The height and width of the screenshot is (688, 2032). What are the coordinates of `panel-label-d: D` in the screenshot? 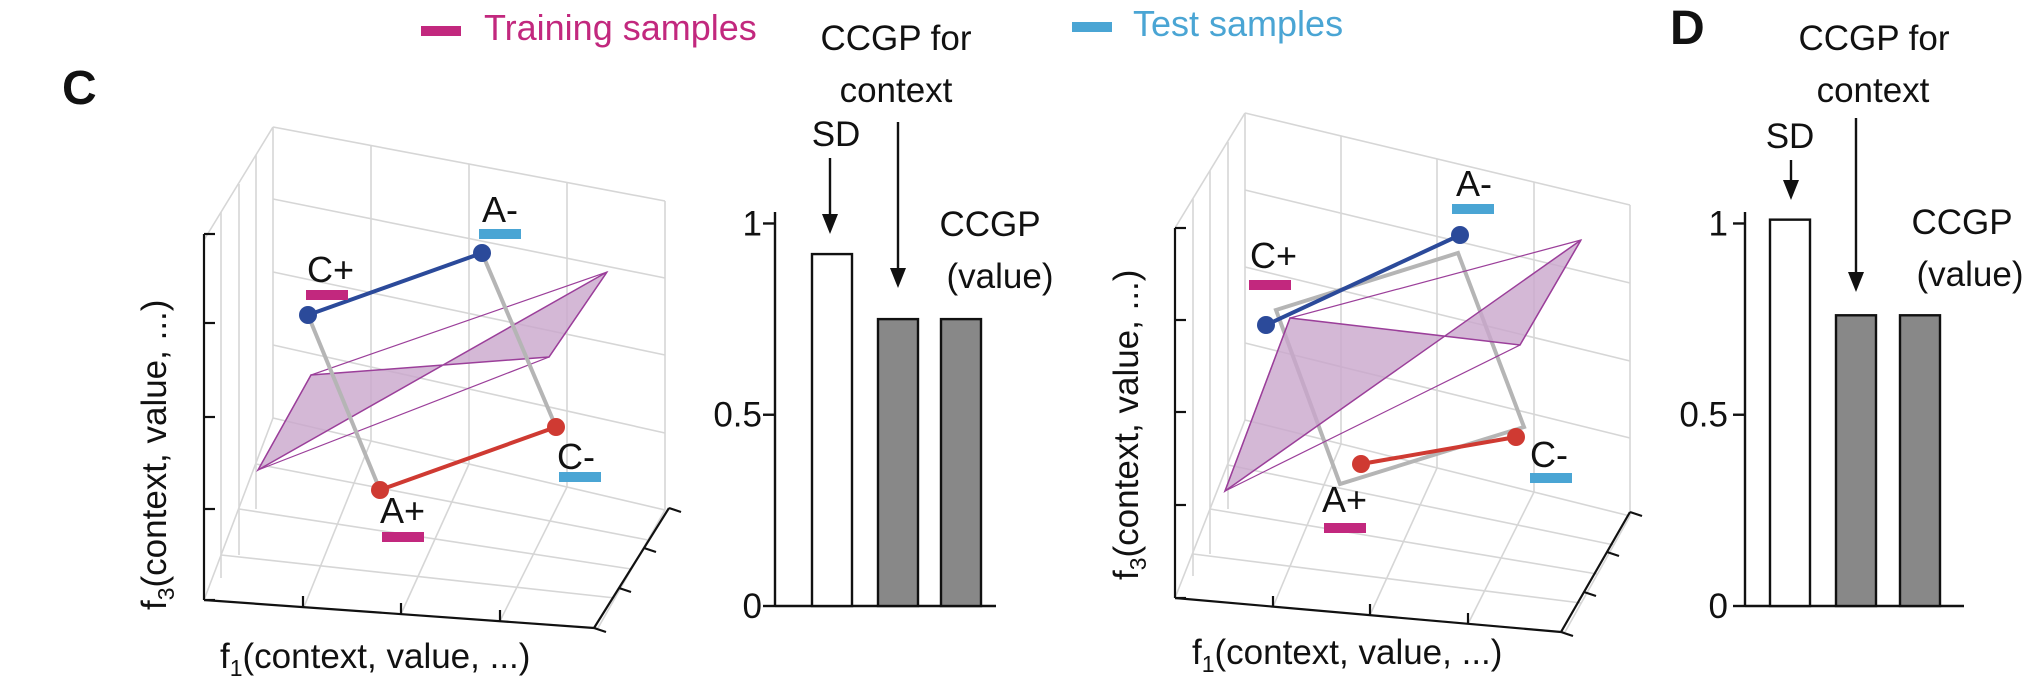 It's located at (1687, 28).